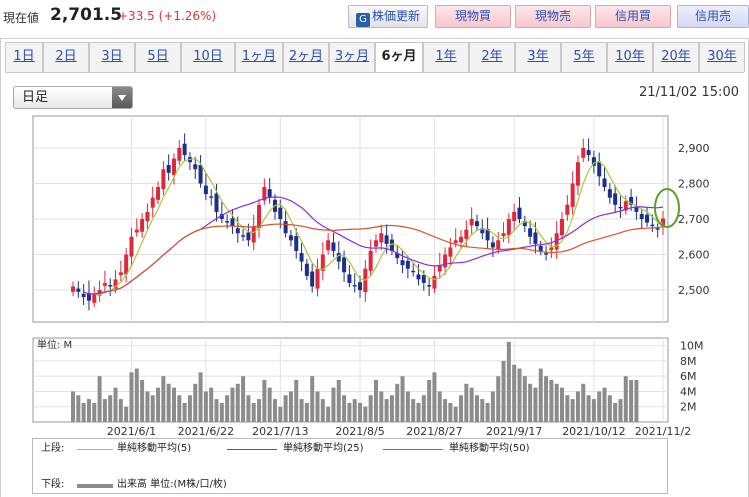 The image size is (749, 497). I want to click on tab-1y: 1年, so click(446, 57).